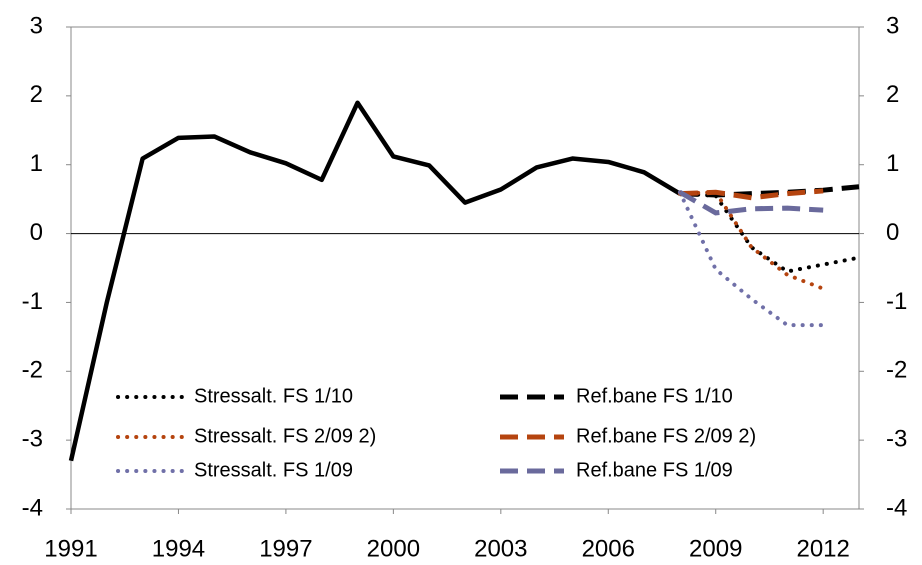  Describe the element at coordinates (32, 507) in the screenshot. I see `y-tick-label: -4` at that location.